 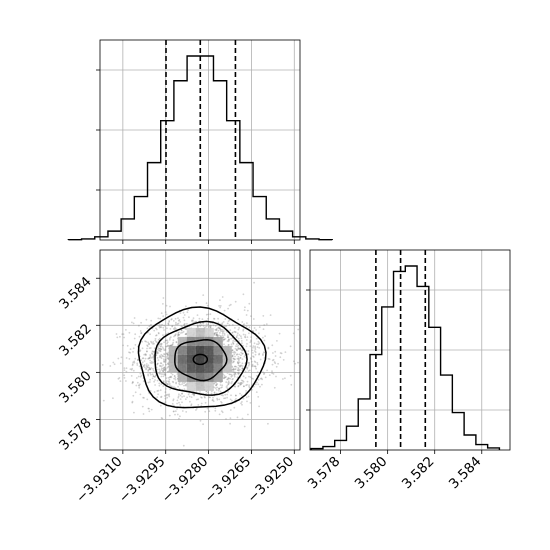 What do you see at coordinates (200, 140) in the screenshot?
I see `panel-frame` at bounding box center [200, 140].